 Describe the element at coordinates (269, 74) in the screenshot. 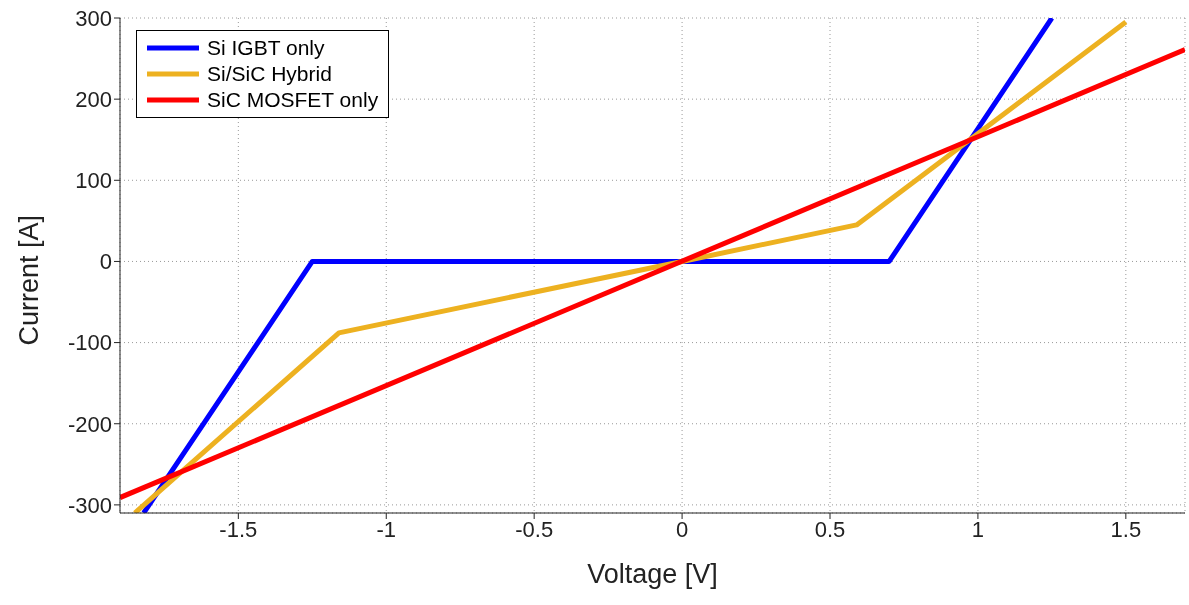

I see `legend-label: Si/SiC Hybrid` at that location.